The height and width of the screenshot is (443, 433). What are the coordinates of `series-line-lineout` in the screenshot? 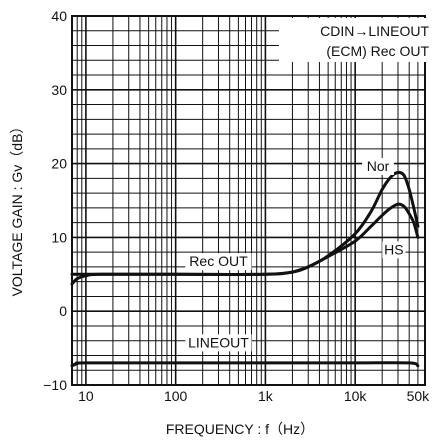 It's located at (245, 364).